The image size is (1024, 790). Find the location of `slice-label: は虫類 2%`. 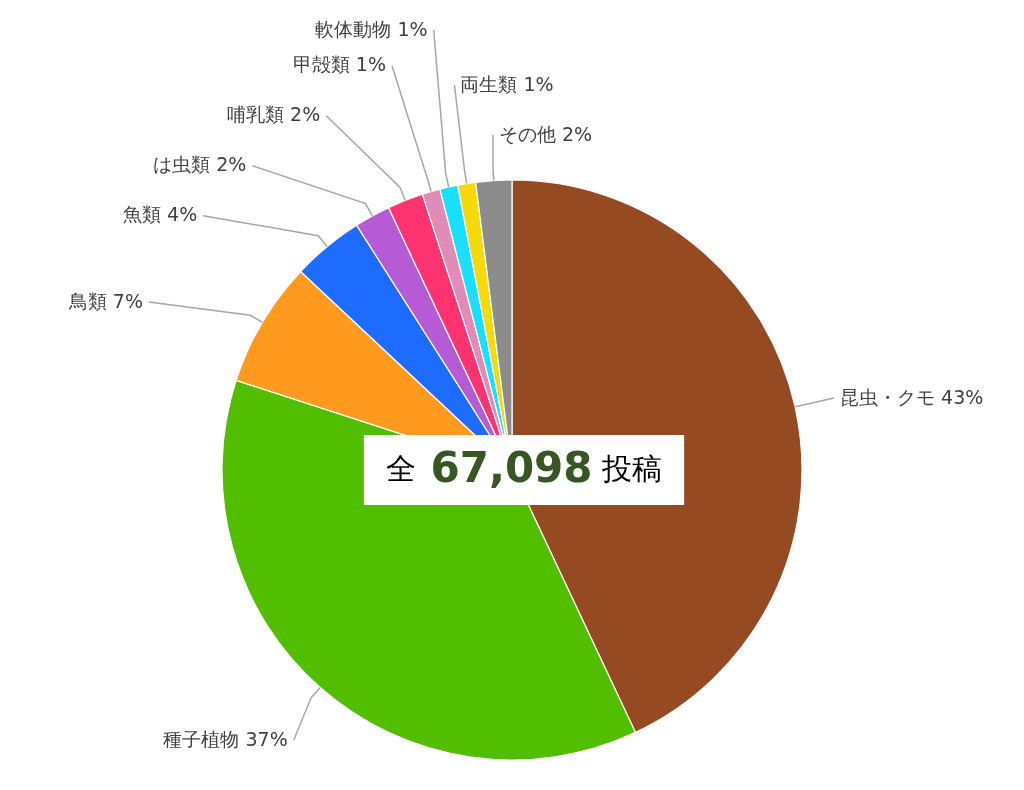

slice-label: は虫類 2% is located at coordinates (200, 164).